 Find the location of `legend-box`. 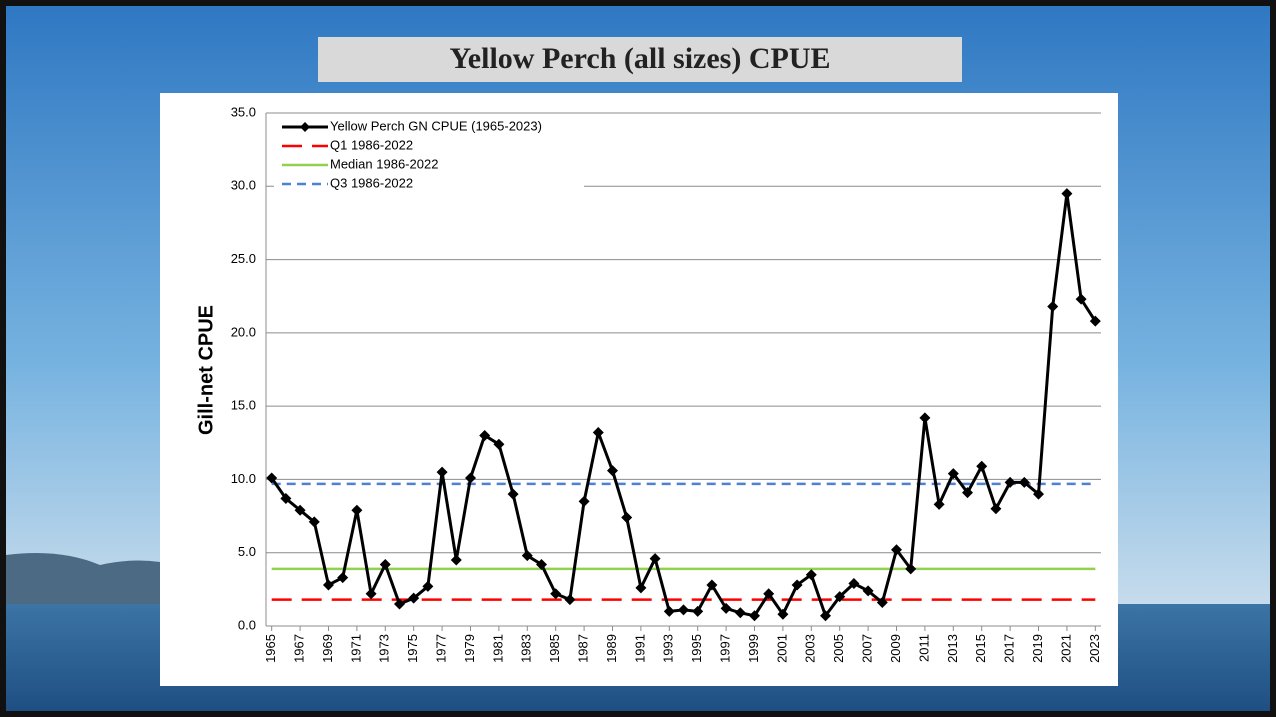

legend-box is located at coordinates (429, 156).